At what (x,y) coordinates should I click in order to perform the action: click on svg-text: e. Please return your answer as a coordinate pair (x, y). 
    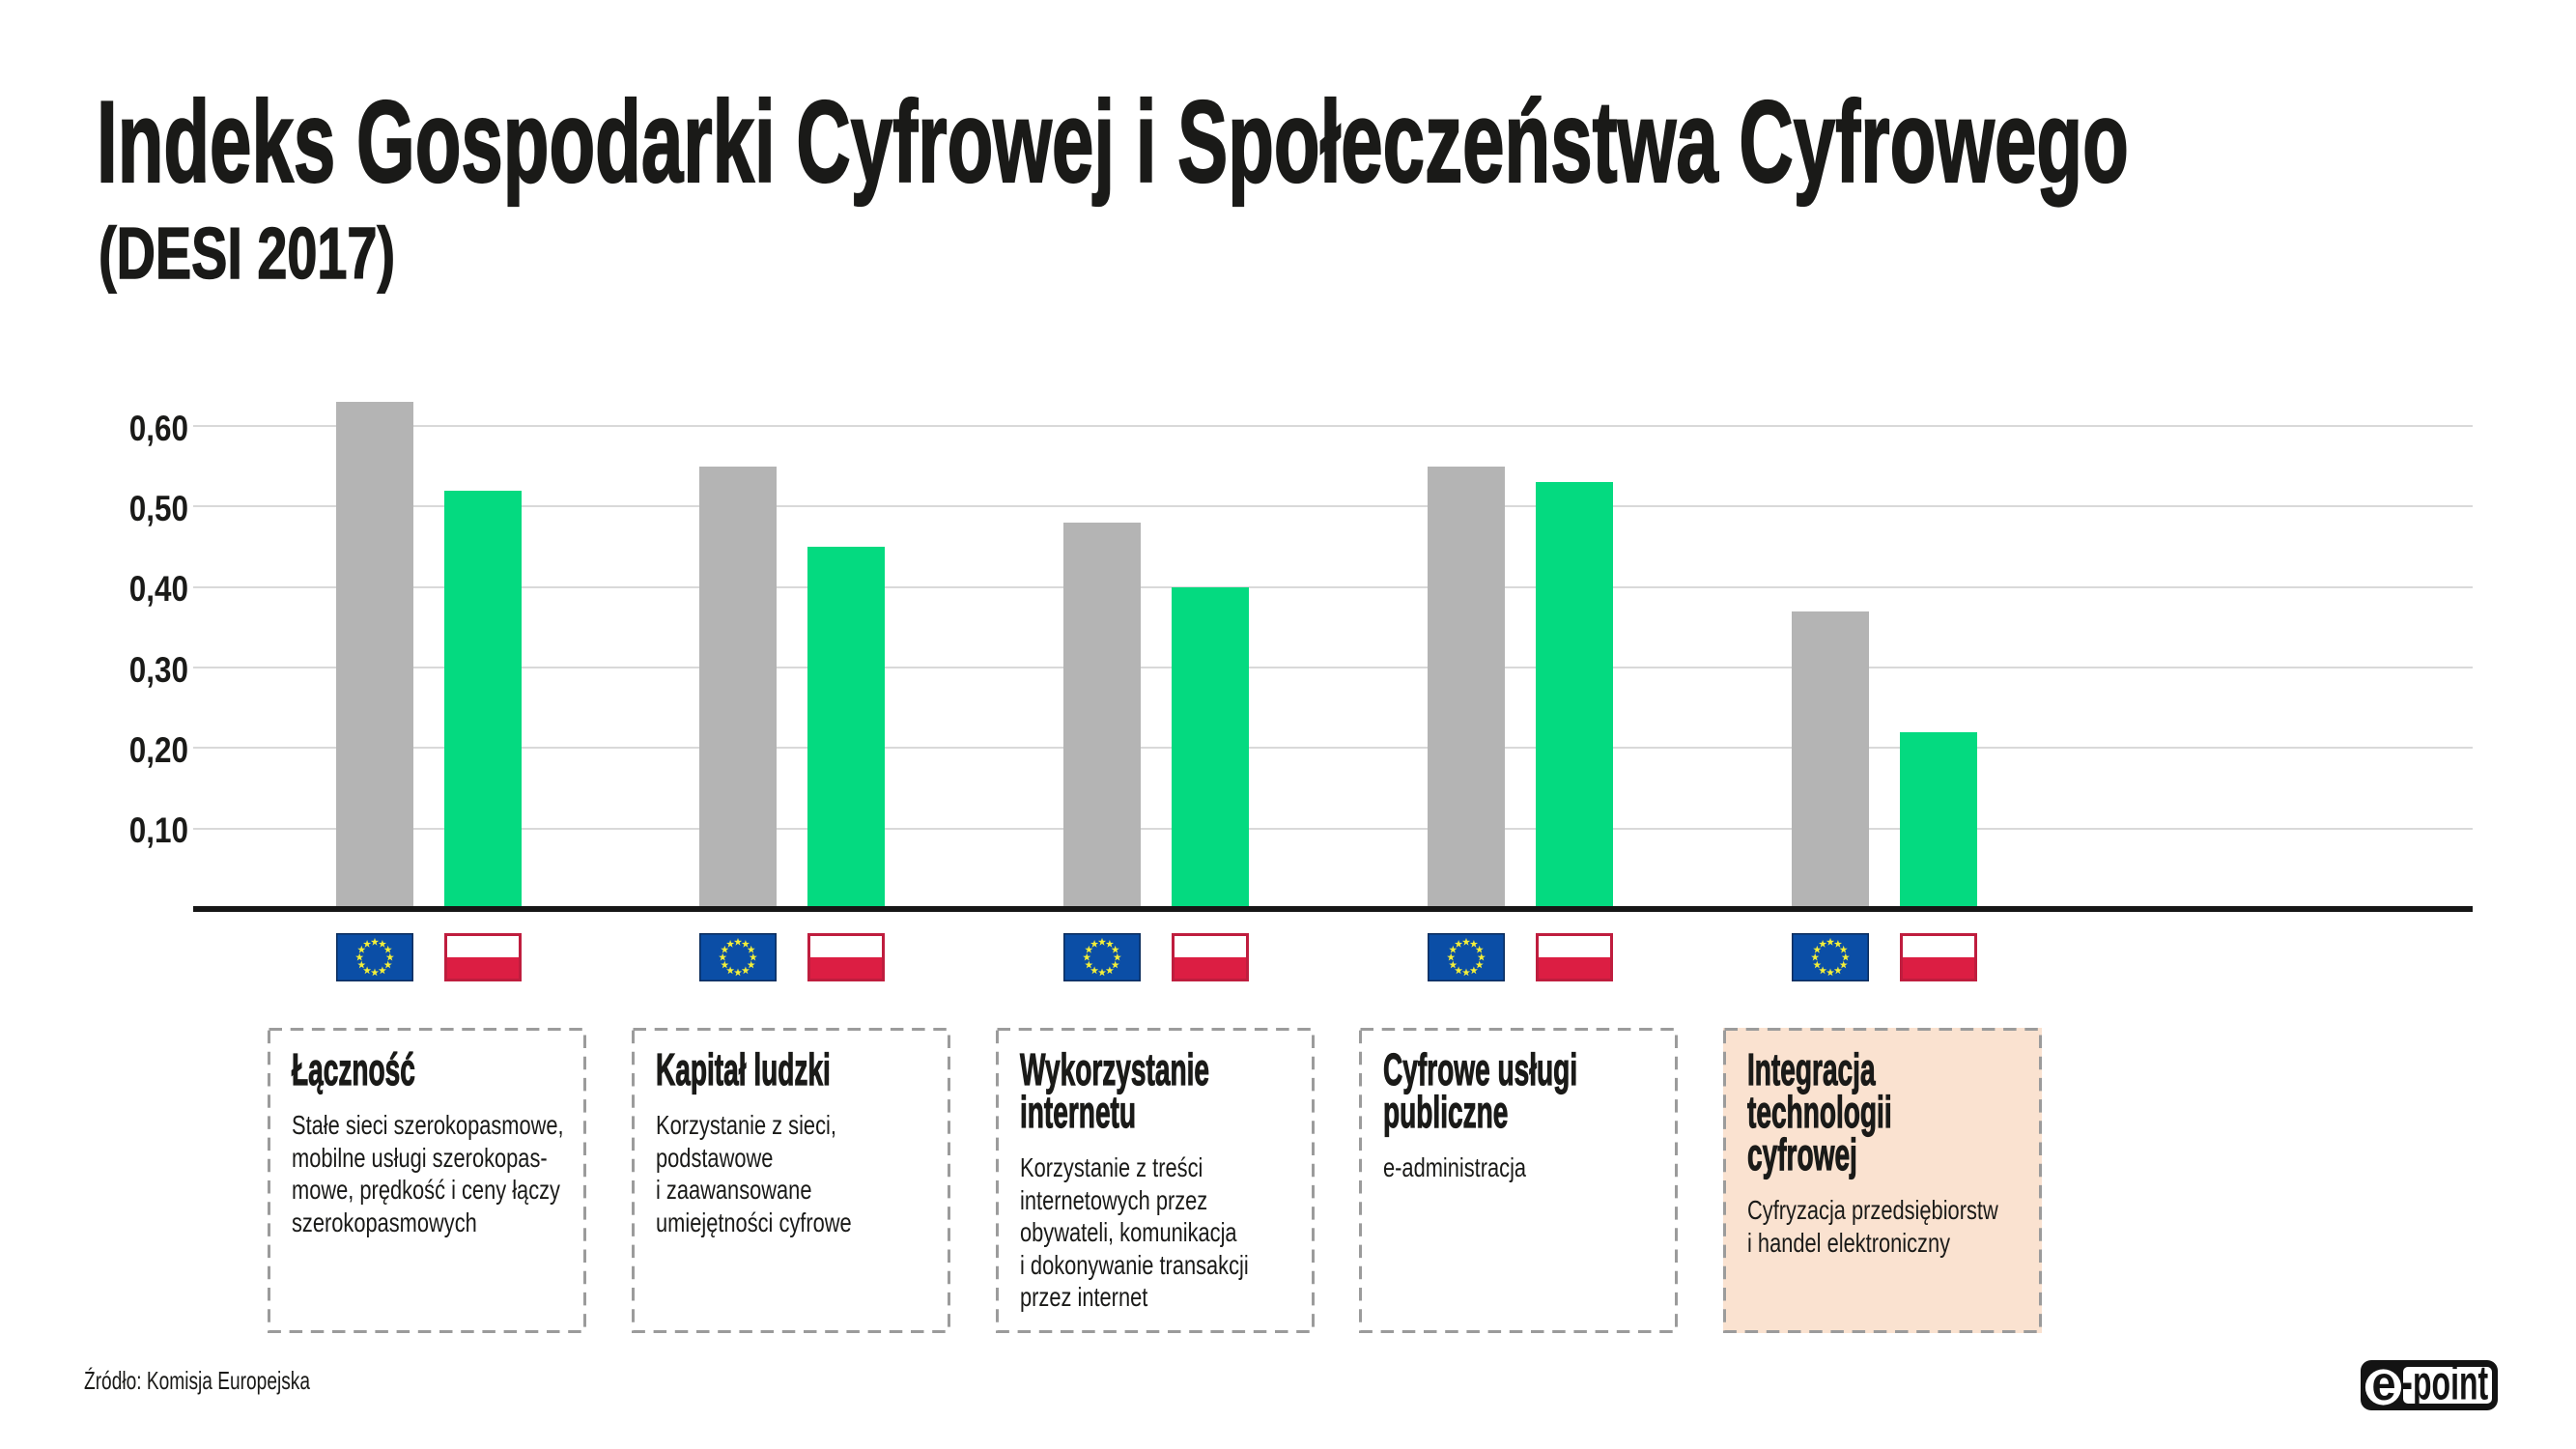
    Looking at the image, I should click on (2383, 1385).